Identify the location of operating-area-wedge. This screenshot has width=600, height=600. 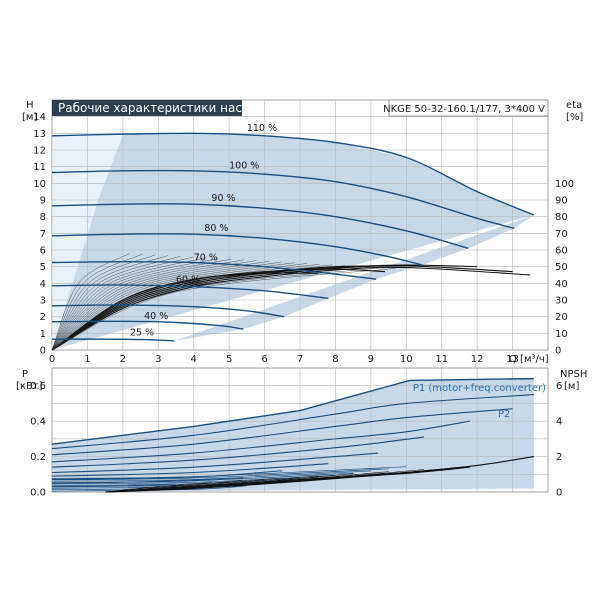
(87, 242).